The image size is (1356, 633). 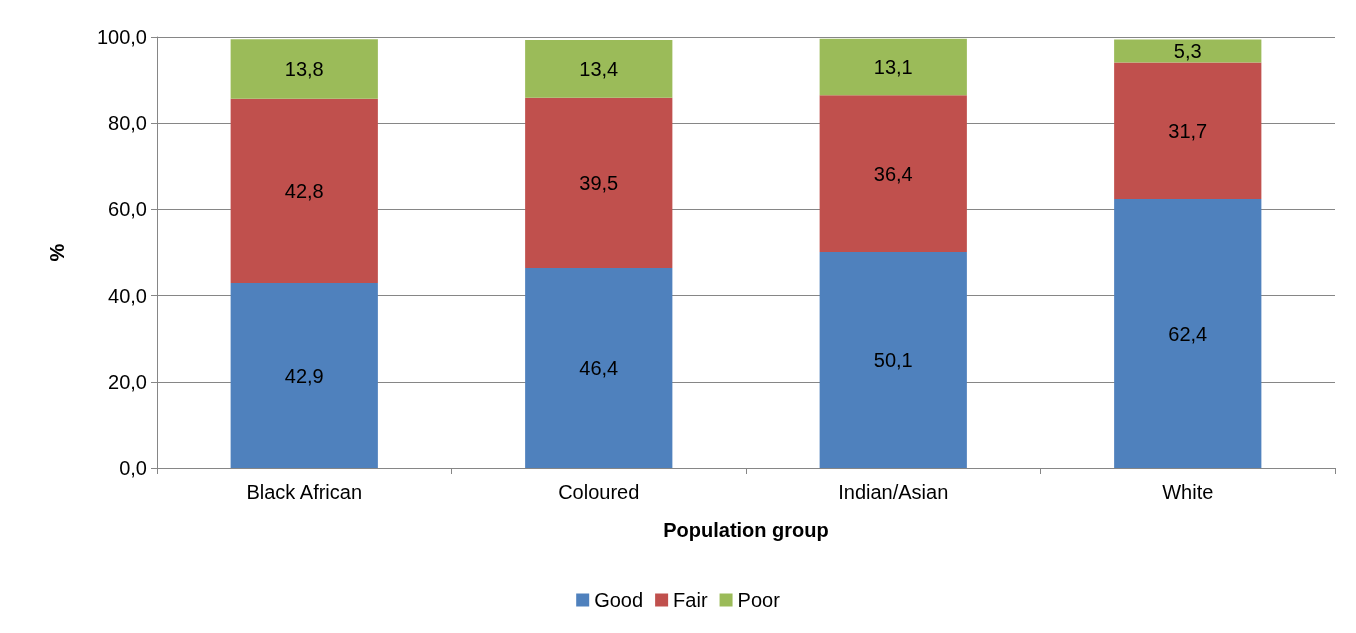 I want to click on x-tick-label: Indian/Asian, so click(x=893, y=492).